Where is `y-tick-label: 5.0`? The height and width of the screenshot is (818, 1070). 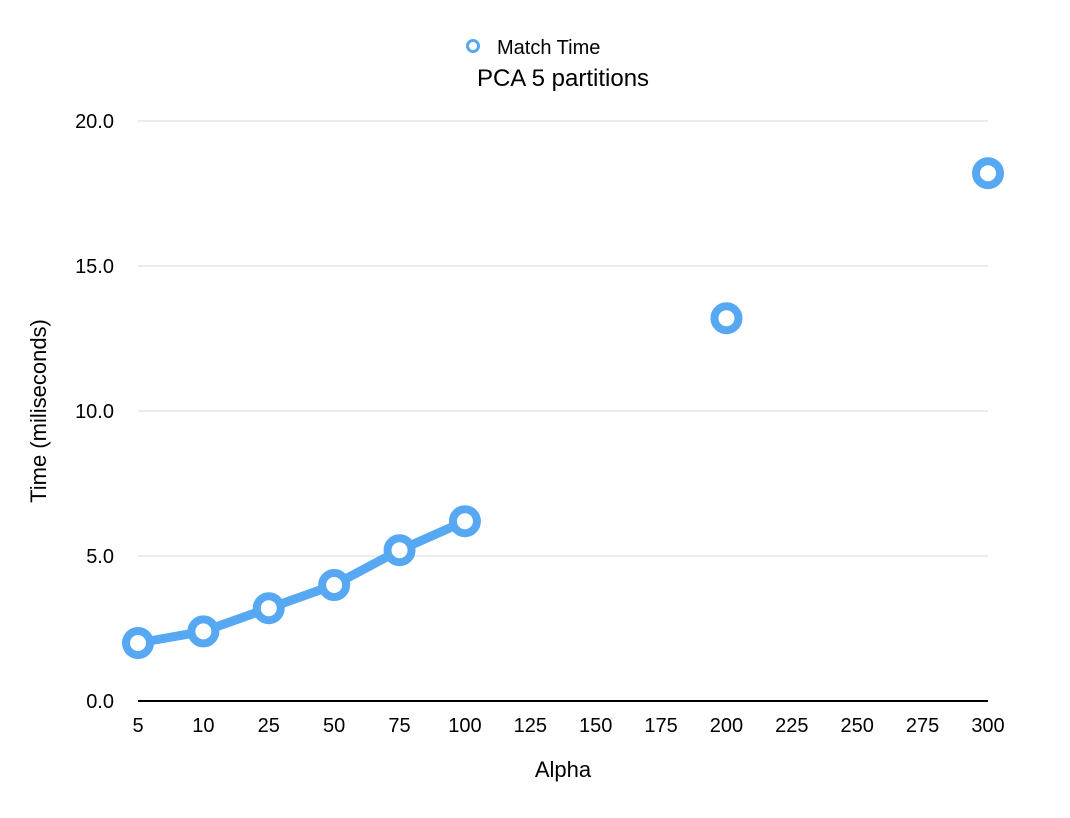 y-tick-label: 5.0 is located at coordinates (100, 557).